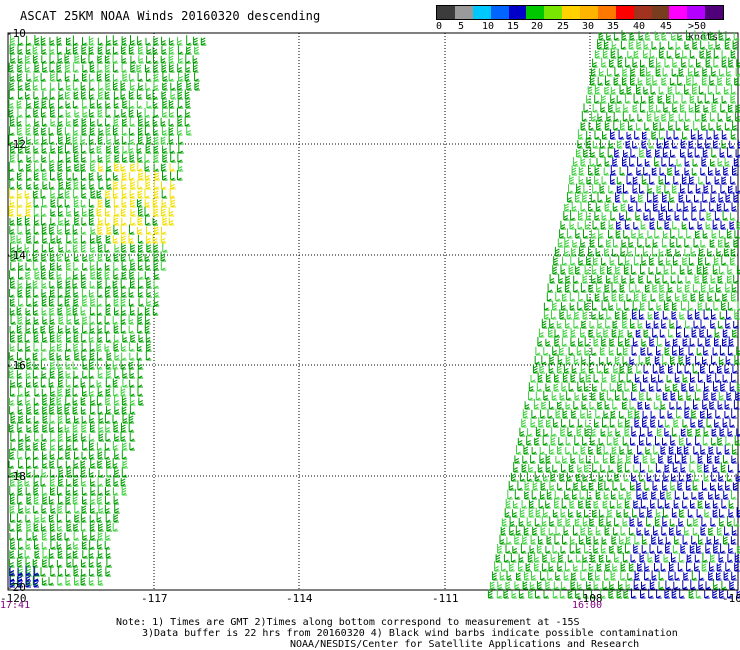 This screenshot has height=650, width=740. I want to click on lon-label: -120, so click(13, 598).